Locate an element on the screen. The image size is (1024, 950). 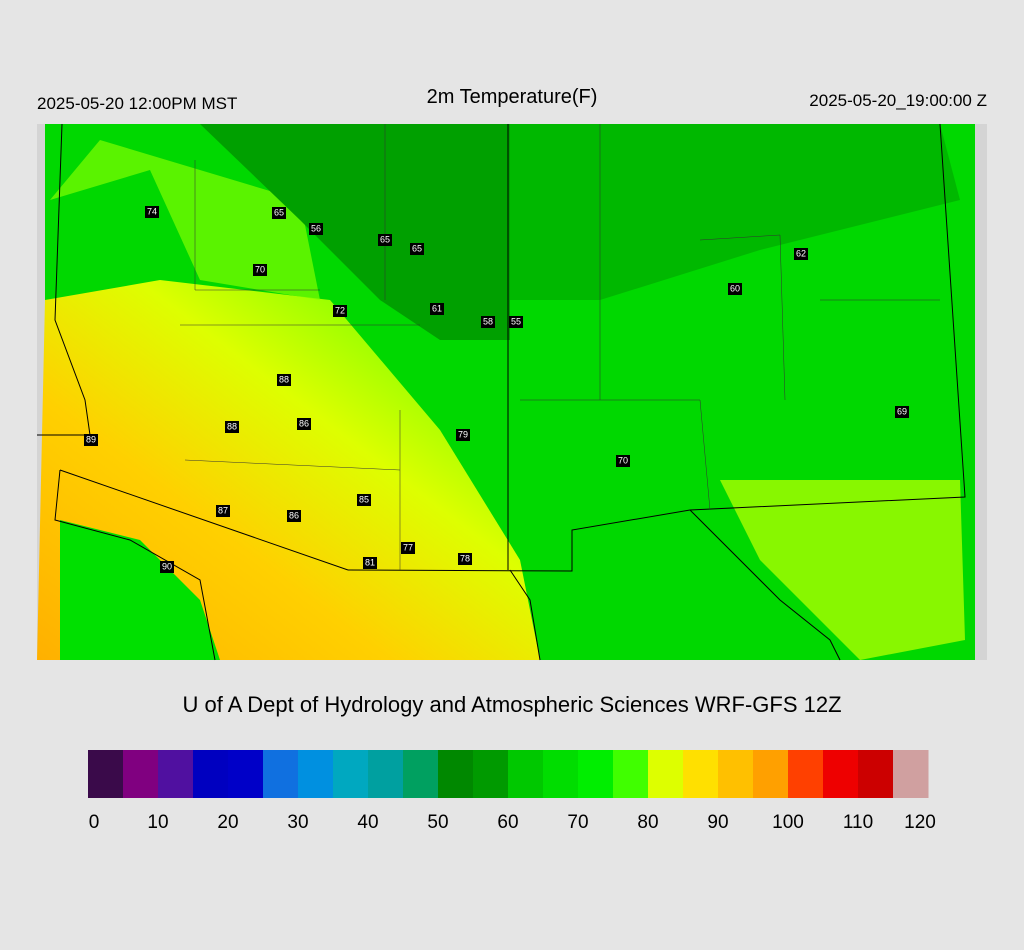
station-value: 81 is located at coordinates (370, 562).